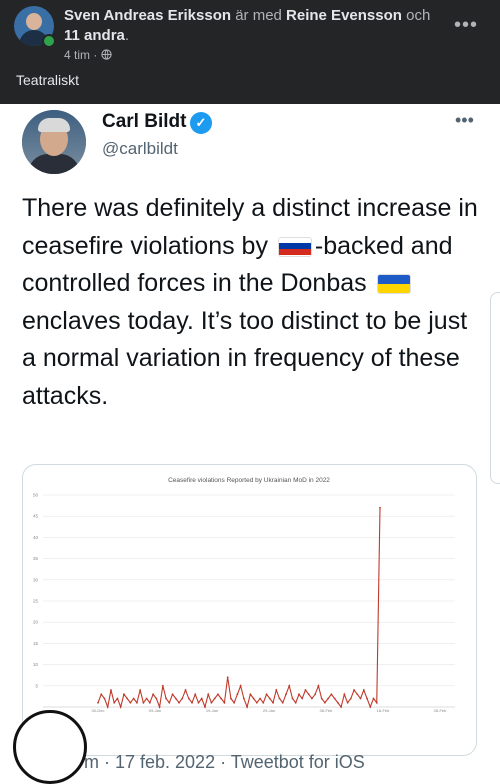 The width and height of the screenshot is (500, 784). I want to click on tagged-person-link: Reine Evensson, so click(344, 15).